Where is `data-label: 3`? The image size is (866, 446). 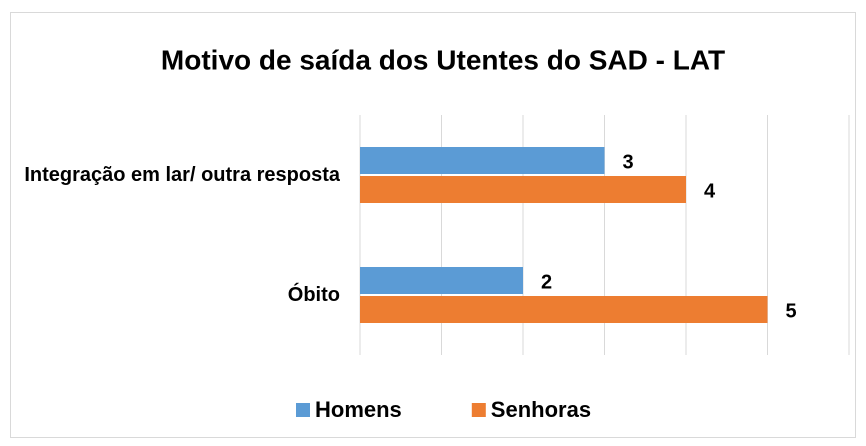 data-label: 3 is located at coordinates (628, 162).